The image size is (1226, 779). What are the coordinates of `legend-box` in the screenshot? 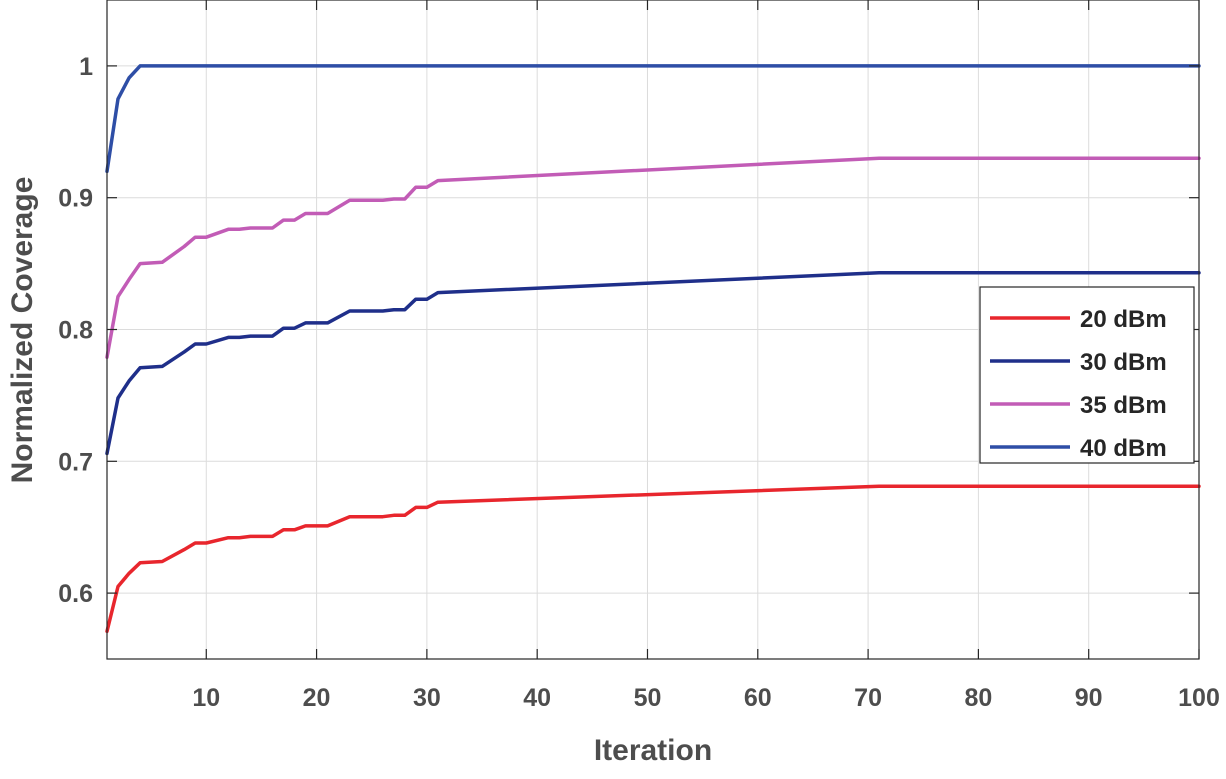 It's located at (1087, 375).